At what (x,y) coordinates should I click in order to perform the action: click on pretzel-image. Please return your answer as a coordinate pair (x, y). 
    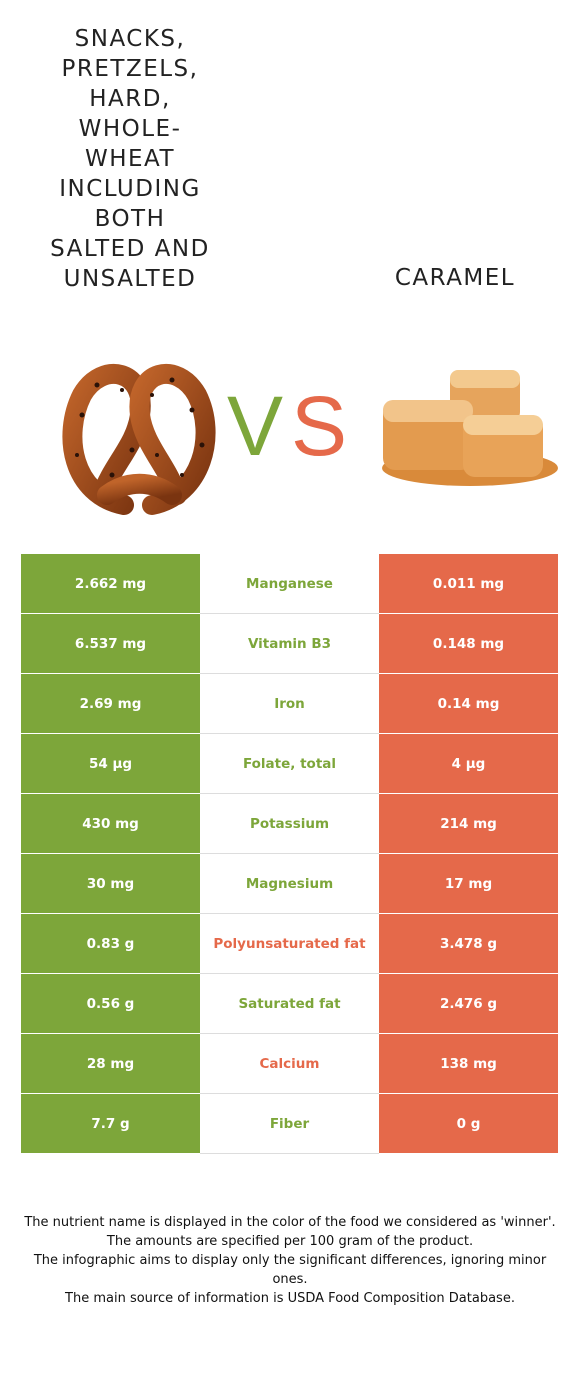
    Looking at the image, I should click on (139, 439).